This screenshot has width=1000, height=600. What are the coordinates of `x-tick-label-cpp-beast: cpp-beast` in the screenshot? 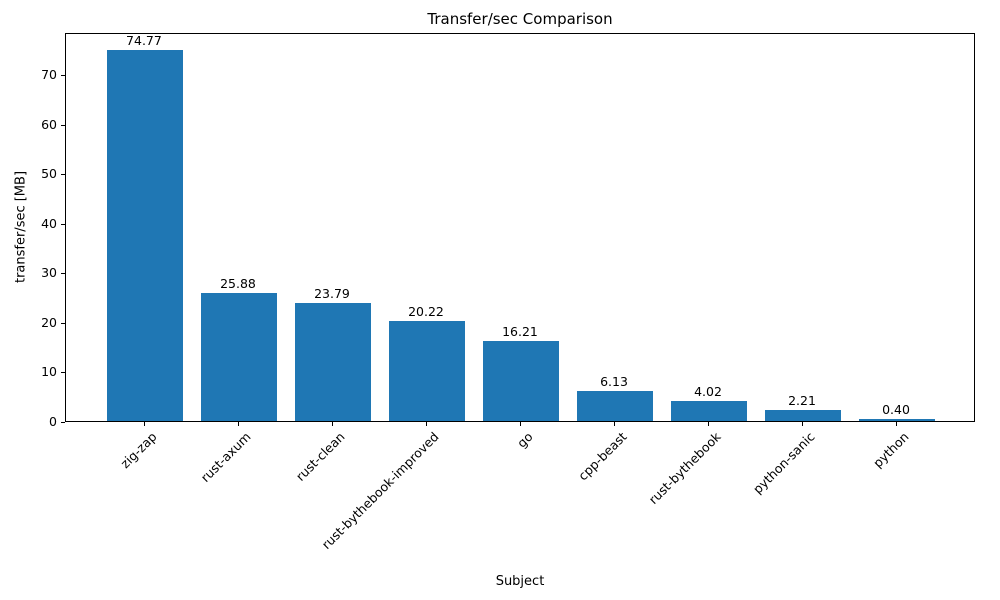 It's located at (602, 456).